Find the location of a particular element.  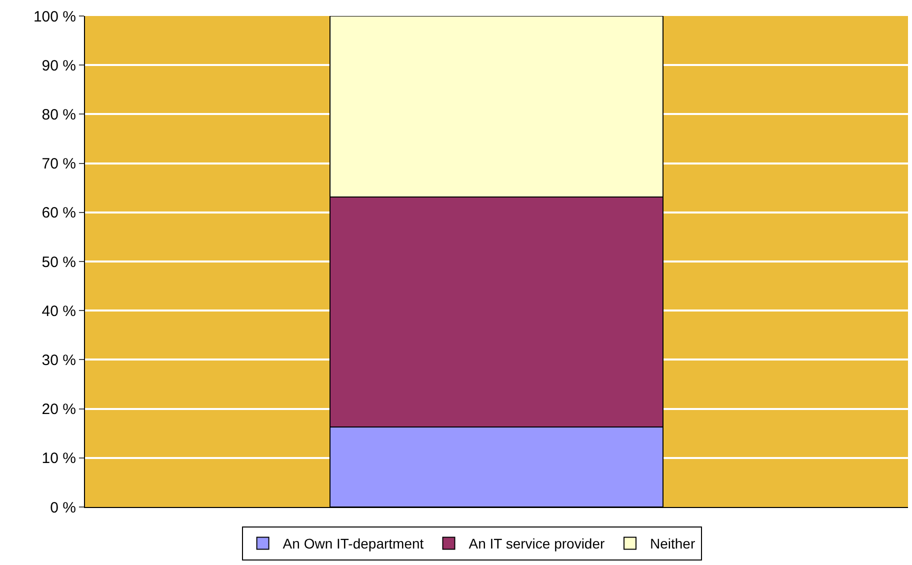

y-tick-label: 50 % is located at coordinates (59, 262).